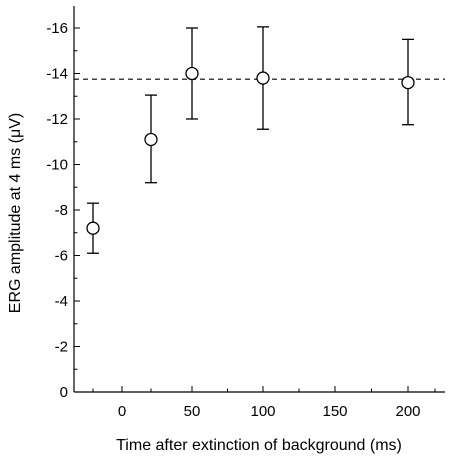  What do you see at coordinates (334, 411) in the screenshot?
I see `x-tick-label: 150` at bounding box center [334, 411].